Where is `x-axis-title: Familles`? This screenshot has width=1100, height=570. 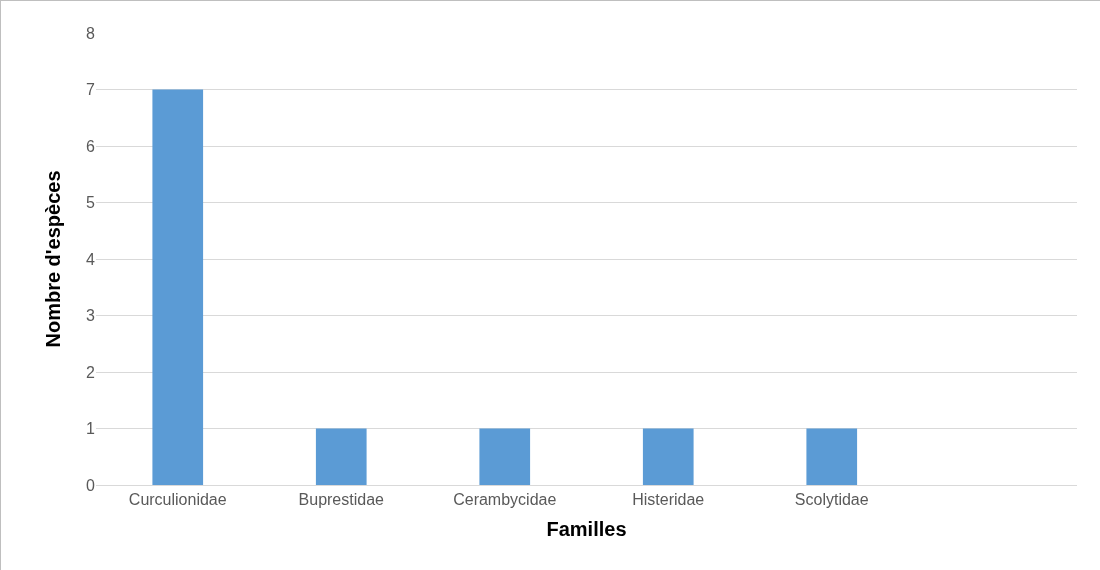
x-axis-title: Familles is located at coordinates (586, 528).